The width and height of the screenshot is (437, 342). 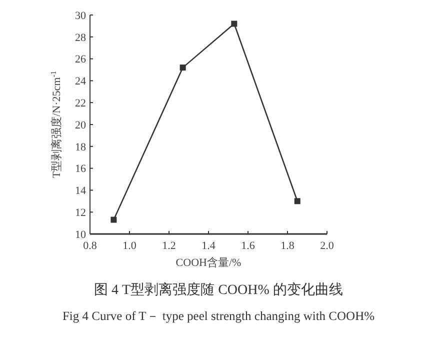 I want to click on y-tick-label: 24, so click(x=80, y=82).